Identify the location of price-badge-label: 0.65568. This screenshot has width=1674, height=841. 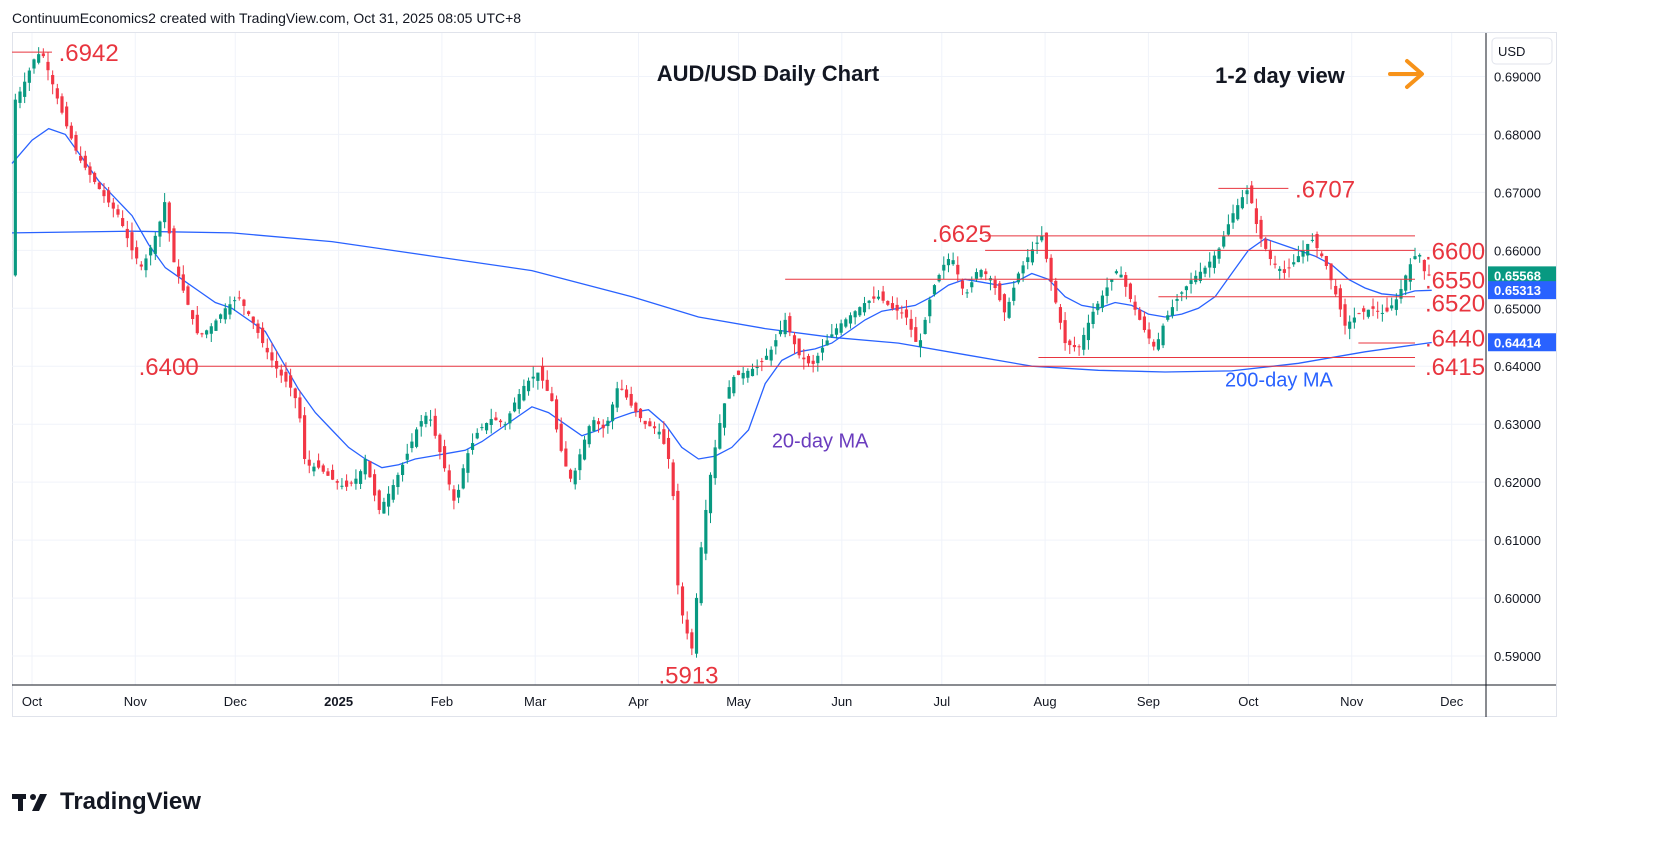
(1517, 275).